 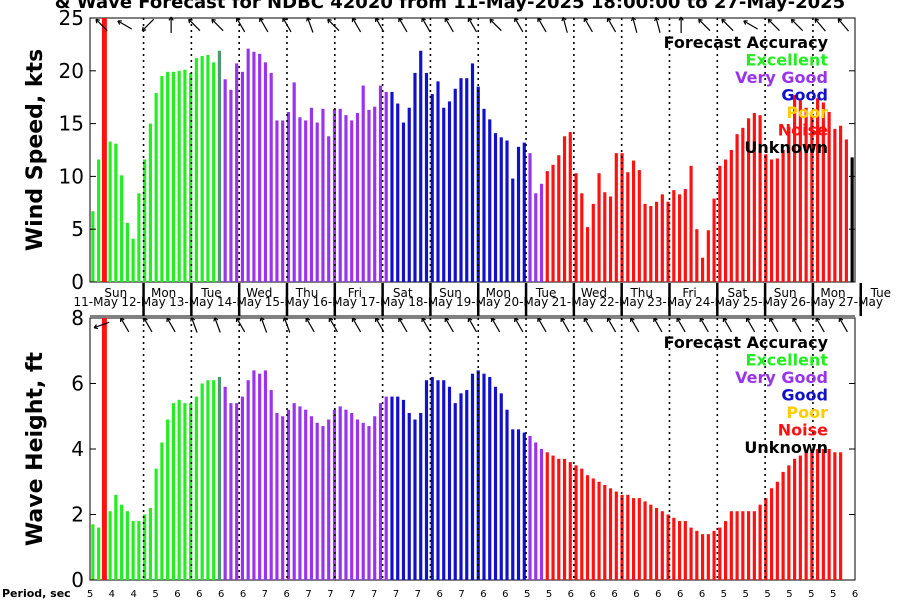 I want to click on wind-legend-entry: Noise, so click(x=803, y=130).